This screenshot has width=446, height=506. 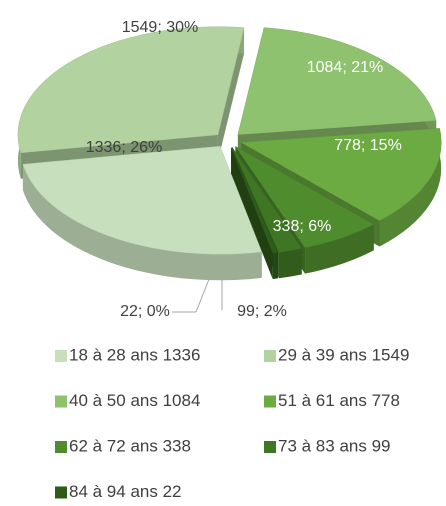 What do you see at coordinates (343, 354) in the screenshot?
I see `legend-label: 29 à 39 ans 1549` at bounding box center [343, 354].